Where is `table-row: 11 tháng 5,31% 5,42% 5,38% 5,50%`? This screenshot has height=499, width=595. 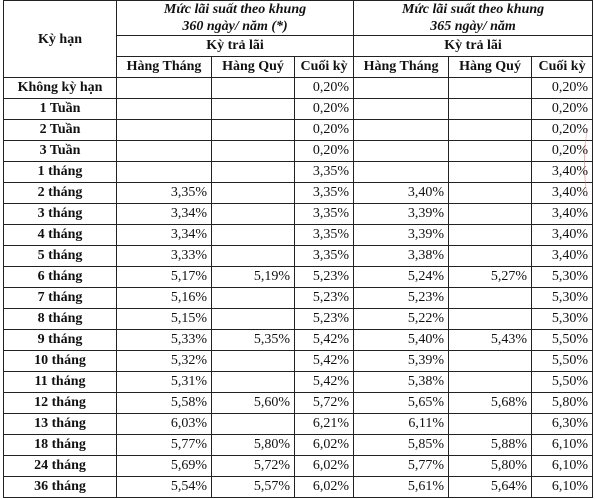 table-row: 11 tháng 5,31% 5,42% 5,38% 5,50% is located at coordinates (298, 382).